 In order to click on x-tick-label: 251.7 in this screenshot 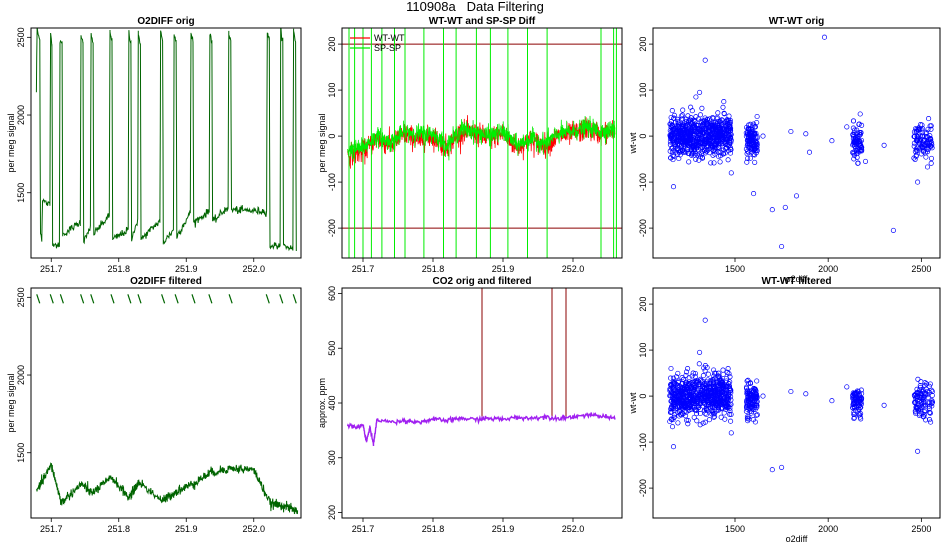, I will do `click(363, 269)`.